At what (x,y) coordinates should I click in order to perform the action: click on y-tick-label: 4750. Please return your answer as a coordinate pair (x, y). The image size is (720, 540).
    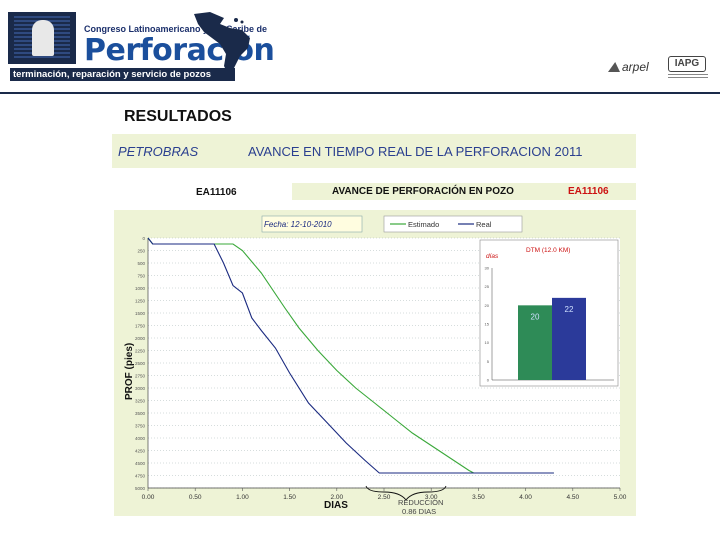
    Looking at the image, I should click on (140, 476).